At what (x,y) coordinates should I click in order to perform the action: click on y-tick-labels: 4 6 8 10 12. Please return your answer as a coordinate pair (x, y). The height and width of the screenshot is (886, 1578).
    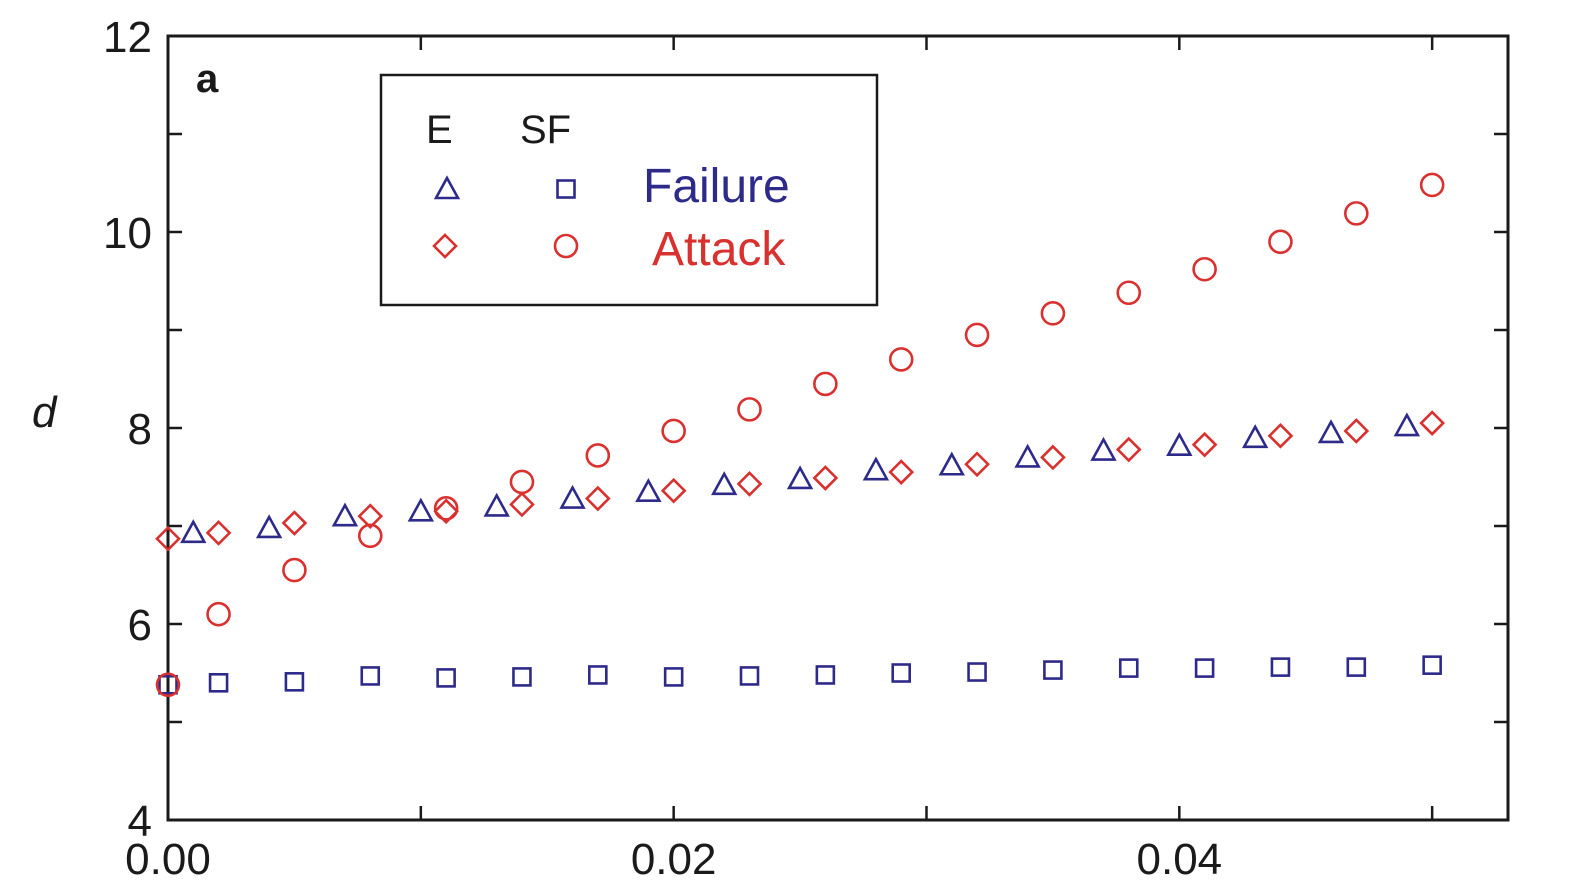
    Looking at the image, I should click on (127, 429).